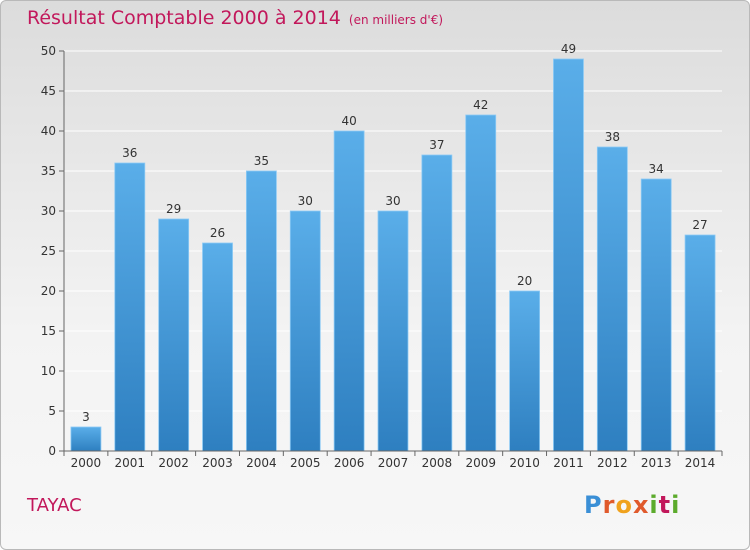 This screenshot has height=550, width=750. I want to click on y-tick-label: 45, so click(48, 91).